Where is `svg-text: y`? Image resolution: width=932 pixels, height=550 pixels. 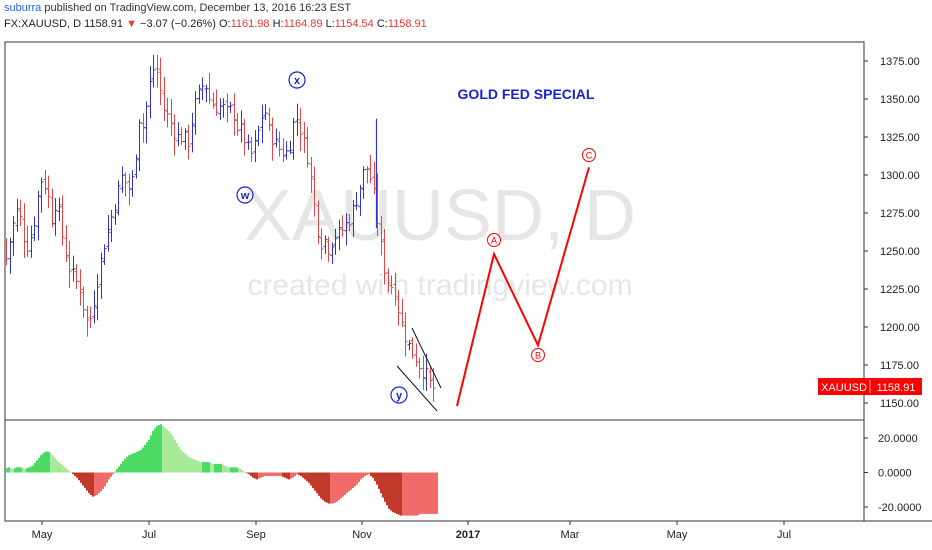
svg-text: y is located at coordinates (399, 396).